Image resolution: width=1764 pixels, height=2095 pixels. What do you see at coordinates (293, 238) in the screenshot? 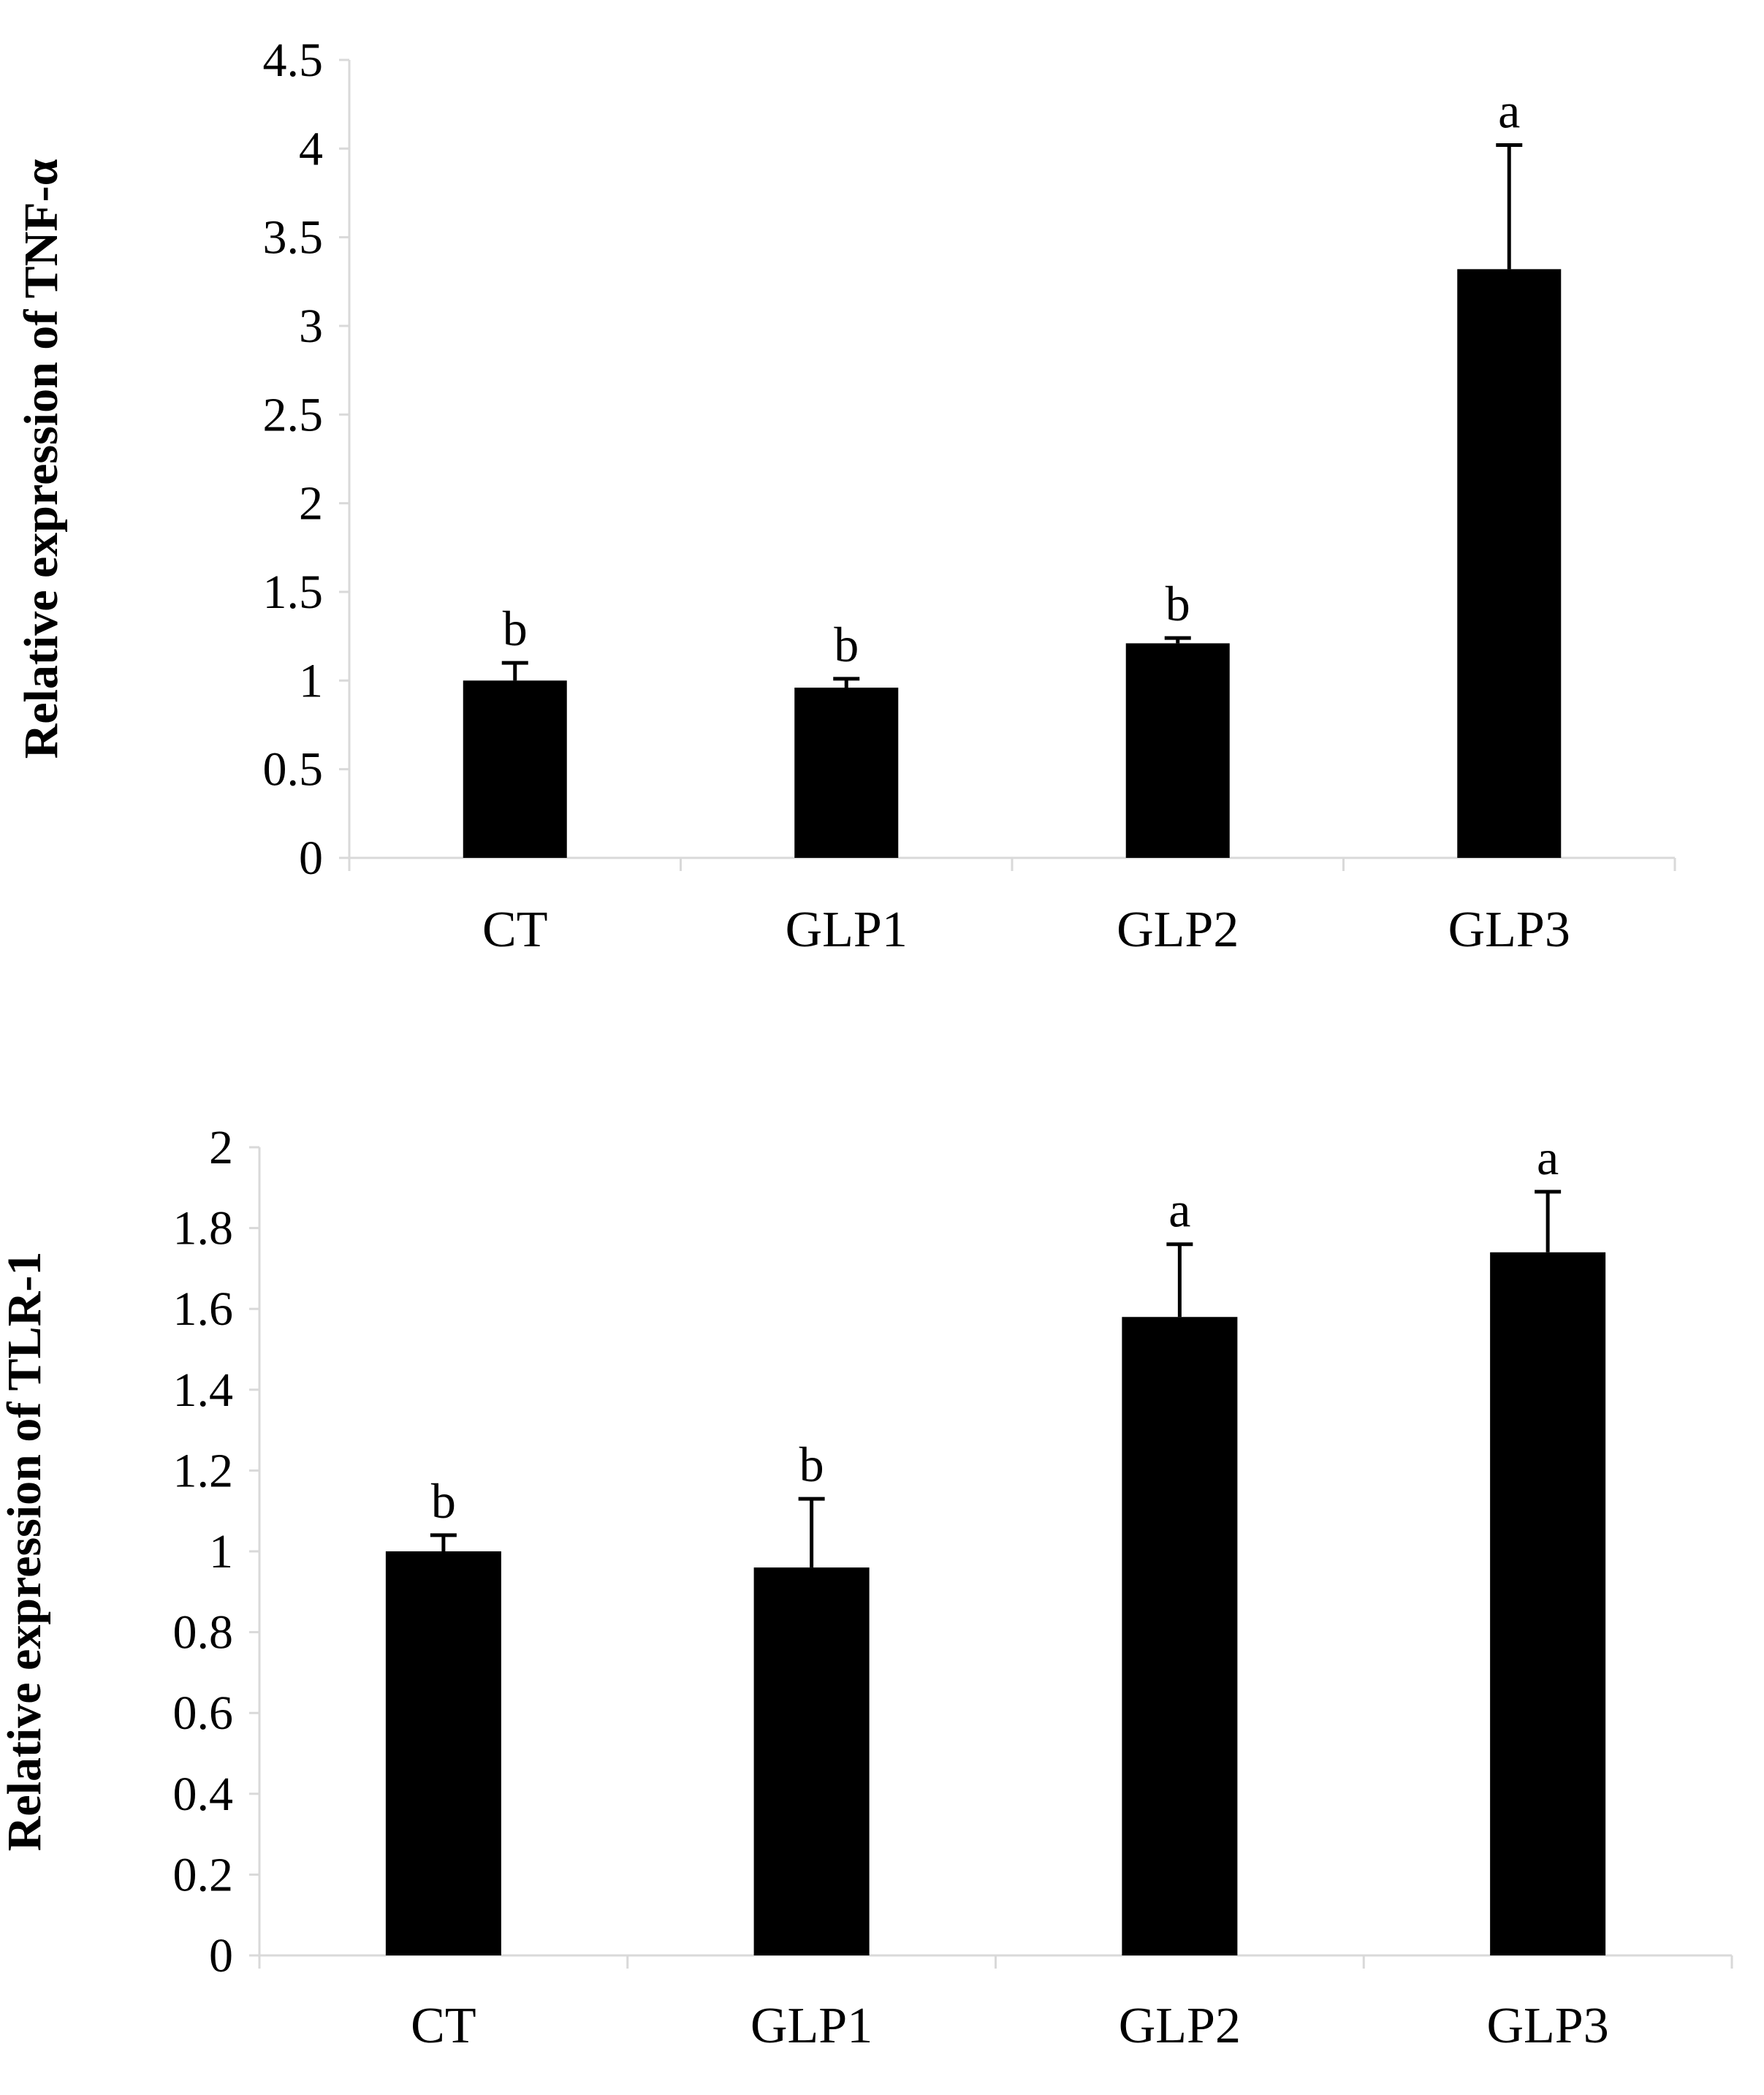
I see `y-tick-label: 3.5` at bounding box center [293, 238].